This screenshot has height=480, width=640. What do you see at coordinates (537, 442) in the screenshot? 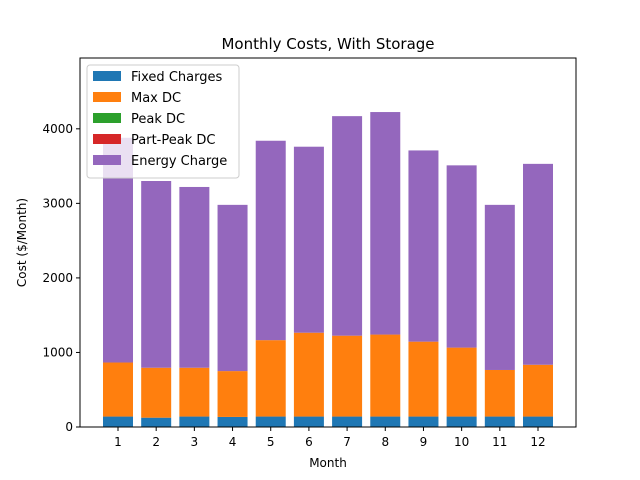
I see `x-tick-label-12: 12` at bounding box center [537, 442].